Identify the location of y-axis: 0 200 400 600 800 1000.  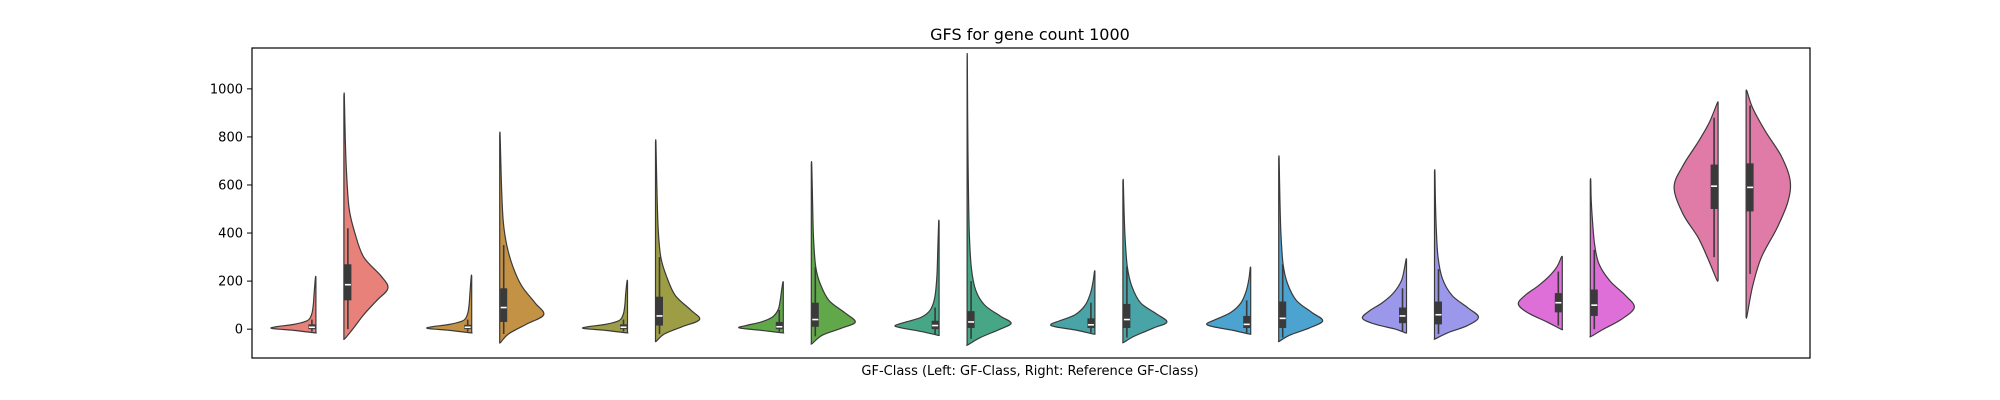
(231, 210).